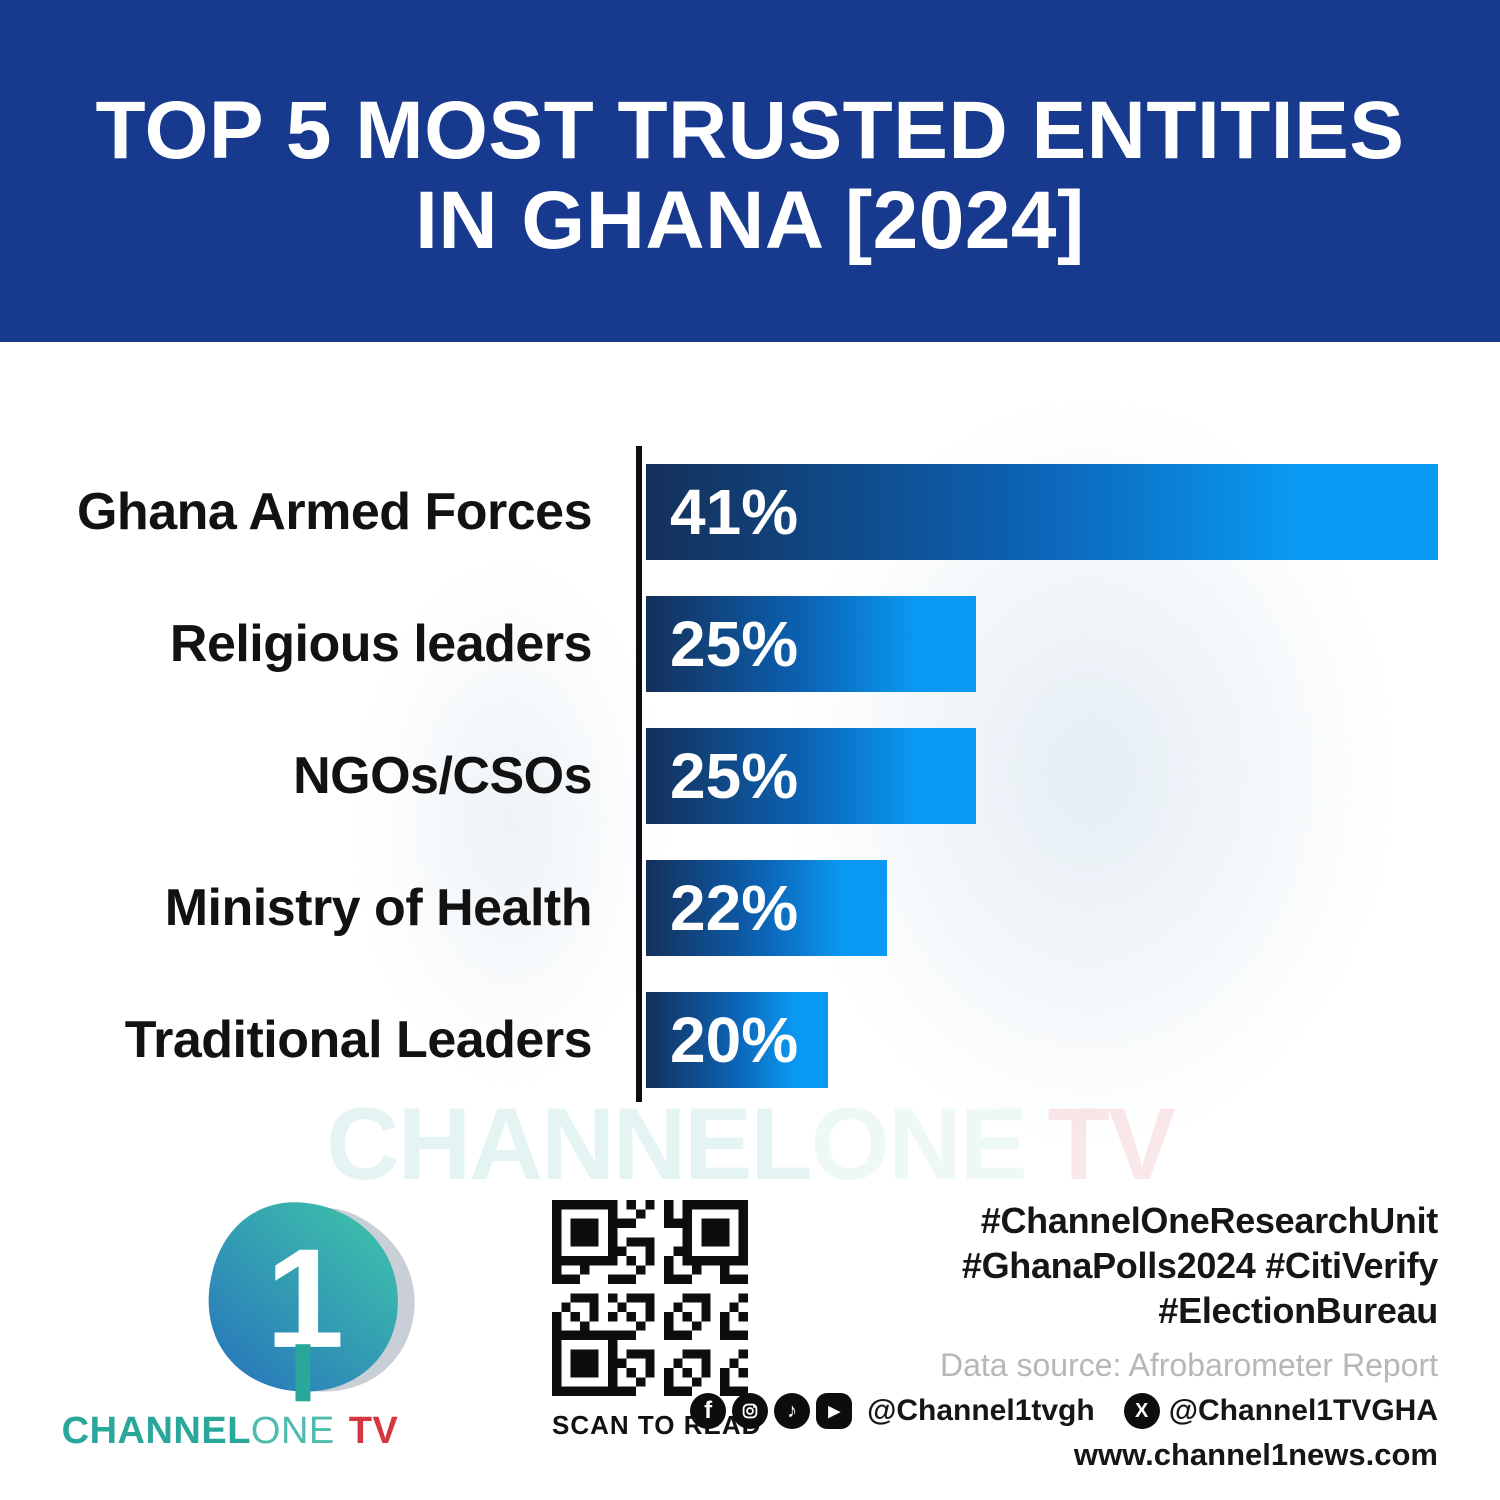  Describe the element at coordinates (750, 130) in the screenshot. I see `page-title-line1: TOP 5 MOST TRUSTED ENTITIES` at that location.